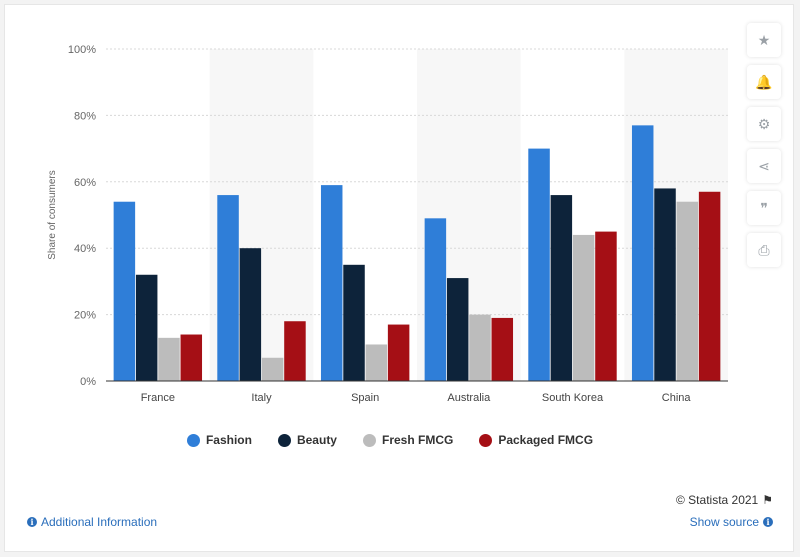 This screenshot has width=800, height=557. I want to click on legend-item: Beauty, so click(307, 440).